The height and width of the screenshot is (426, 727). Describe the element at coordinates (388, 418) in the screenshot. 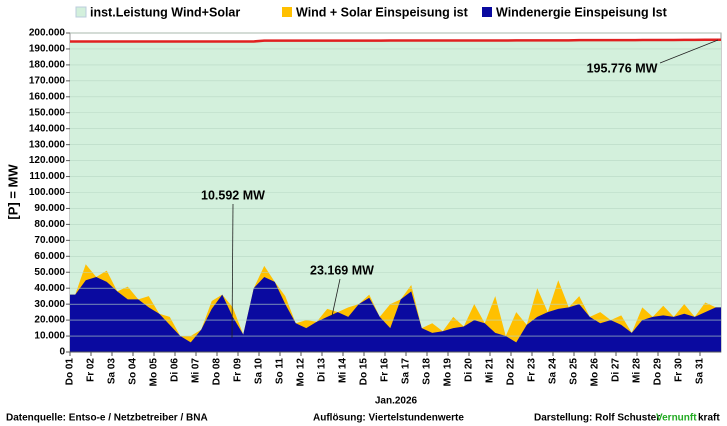

I see `footer-resolution: Auflösung: Viertelstundenwerte` at that location.